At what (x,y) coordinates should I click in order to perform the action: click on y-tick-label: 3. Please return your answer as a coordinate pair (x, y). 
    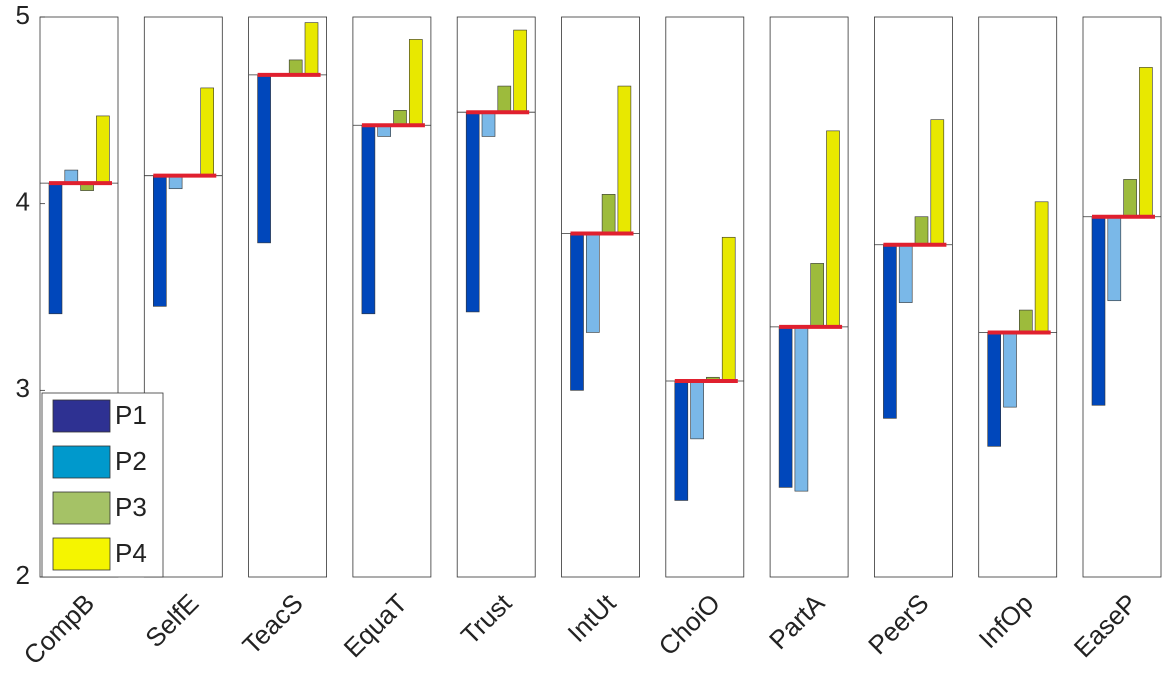
    Looking at the image, I should click on (23, 388).